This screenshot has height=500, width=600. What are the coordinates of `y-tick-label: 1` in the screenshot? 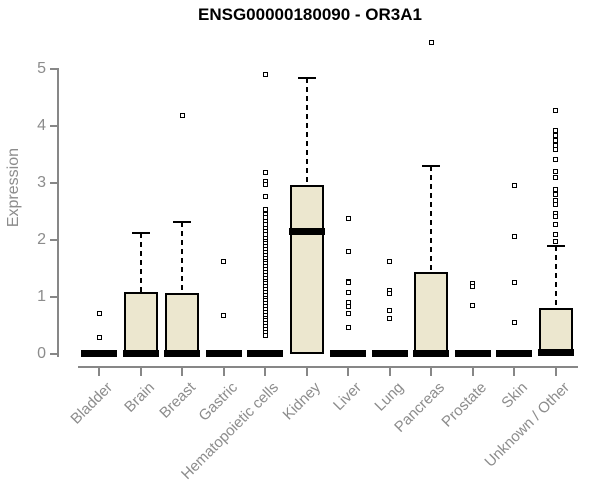 It's located at (41, 296).